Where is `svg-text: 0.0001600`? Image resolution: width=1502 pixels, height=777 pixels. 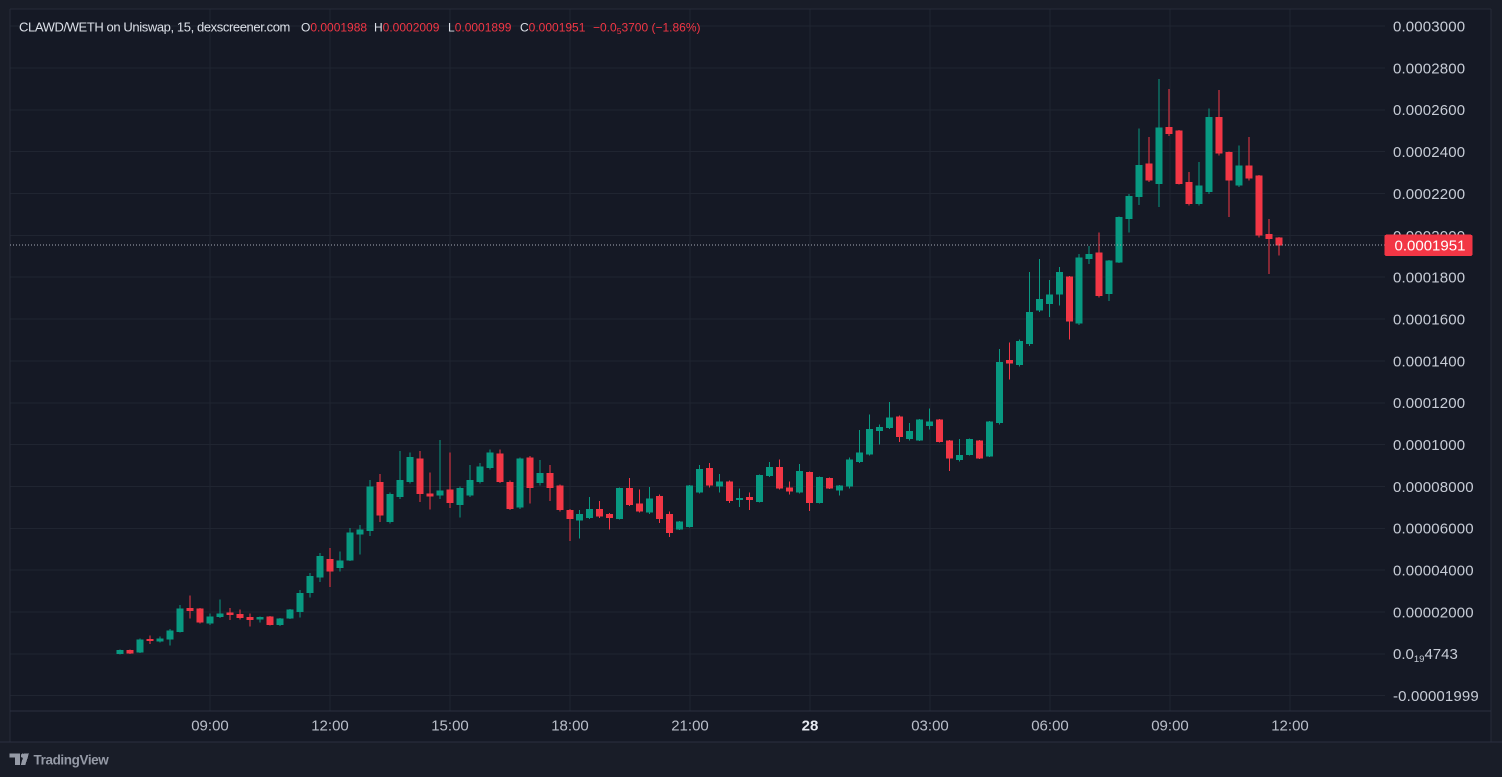
svg-text: 0.0001600 is located at coordinates (1429, 319).